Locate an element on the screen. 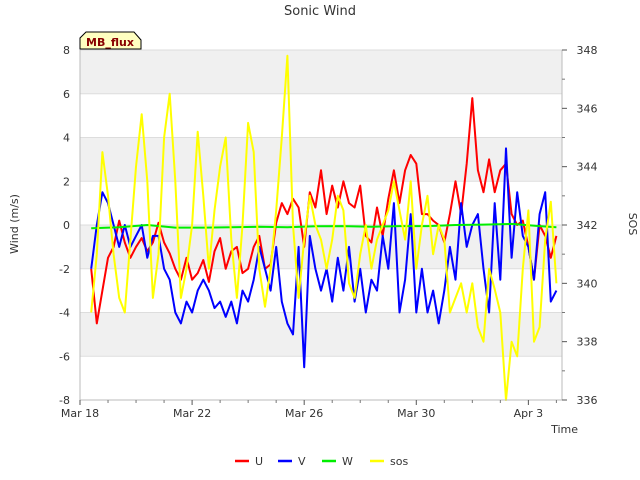 The image size is (640, 480). y-tick-label: -2 is located at coordinates (64, 269).